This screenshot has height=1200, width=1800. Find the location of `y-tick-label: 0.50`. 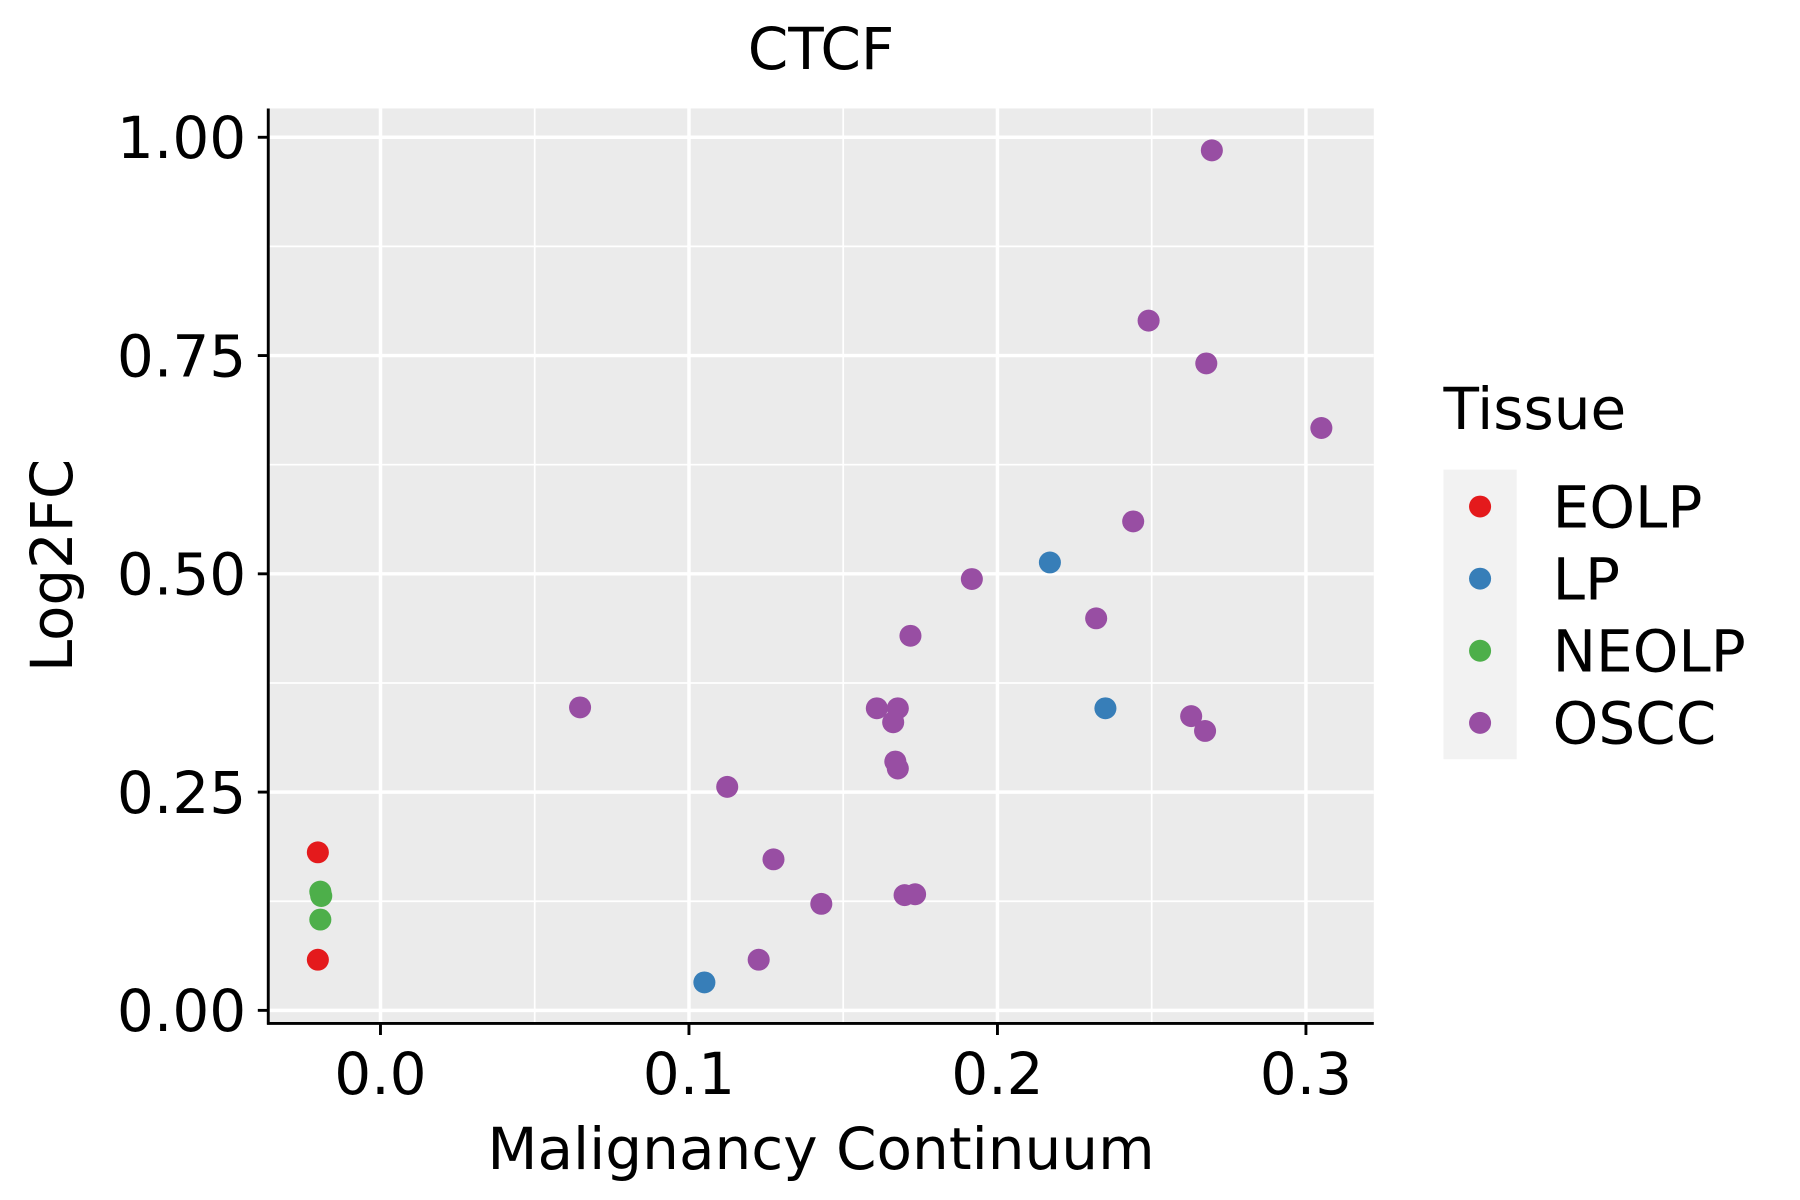

y-tick-label: 0.50 is located at coordinates (181, 575).